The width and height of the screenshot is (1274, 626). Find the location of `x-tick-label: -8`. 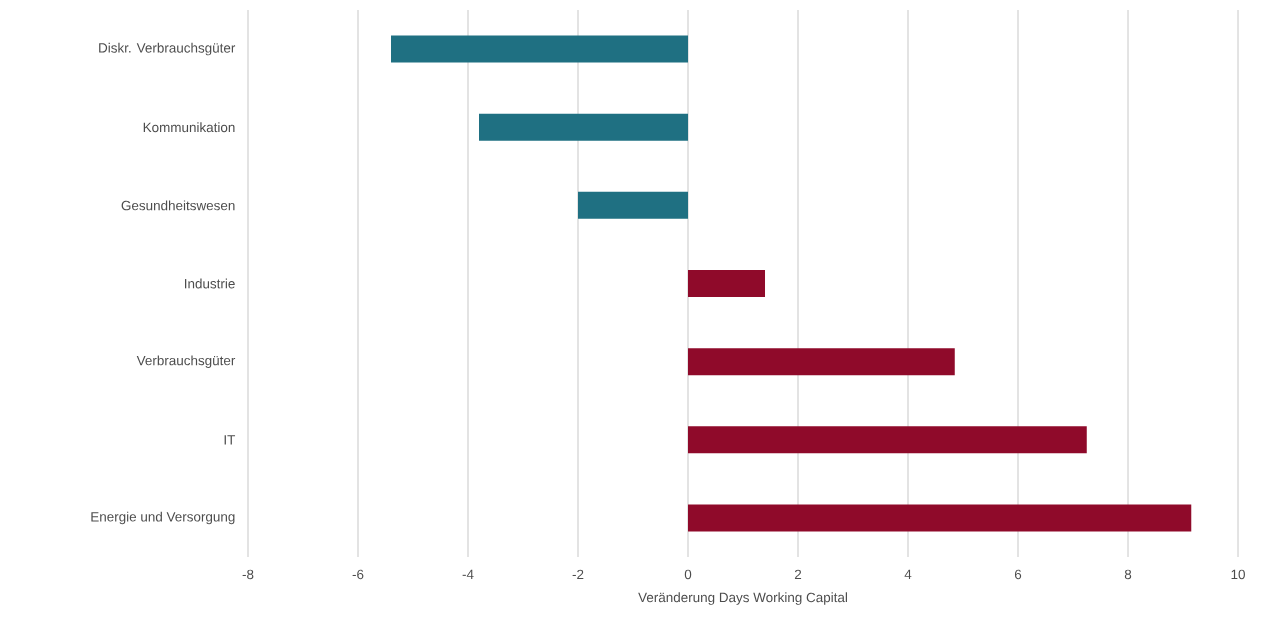

x-tick-label: -8 is located at coordinates (248, 574).